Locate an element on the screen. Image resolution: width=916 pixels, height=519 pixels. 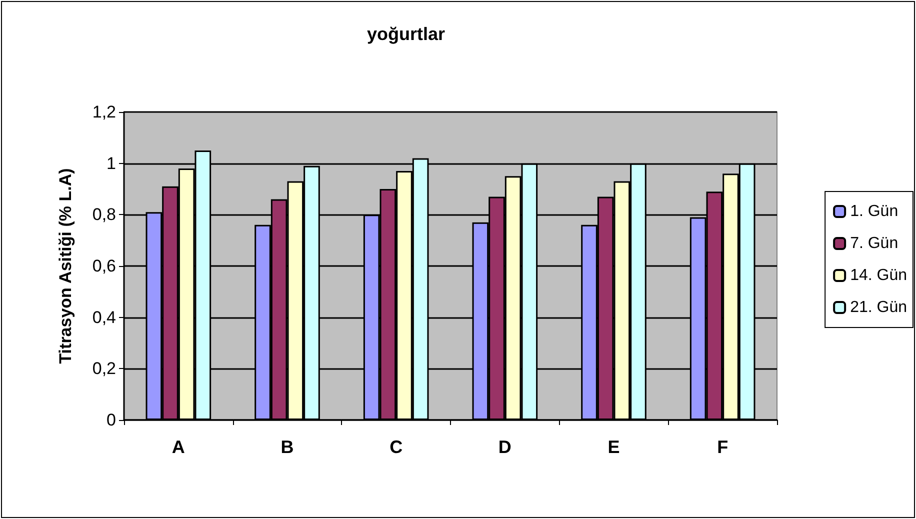
y-tick-label: 0,4 is located at coordinates (104, 317).